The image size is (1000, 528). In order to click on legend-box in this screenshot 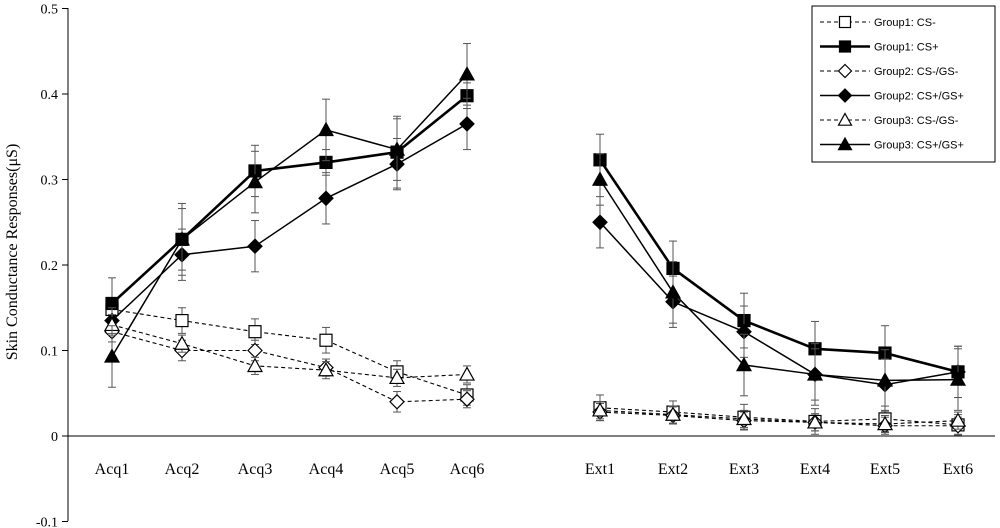, I will do `click(903, 84)`.